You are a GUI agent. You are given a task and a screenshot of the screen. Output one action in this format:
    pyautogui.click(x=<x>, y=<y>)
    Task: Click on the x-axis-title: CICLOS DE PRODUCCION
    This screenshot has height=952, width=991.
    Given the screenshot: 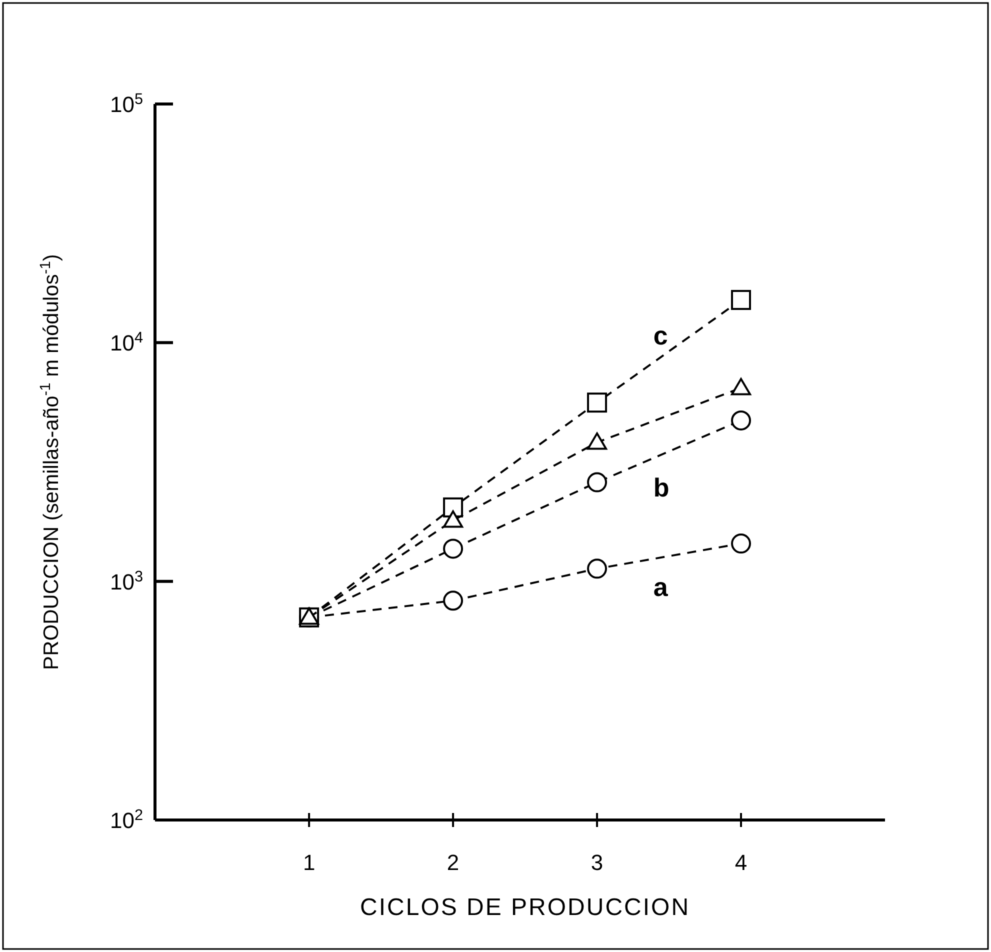 What is the action you would take?
    pyautogui.click(x=525, y=907)
    